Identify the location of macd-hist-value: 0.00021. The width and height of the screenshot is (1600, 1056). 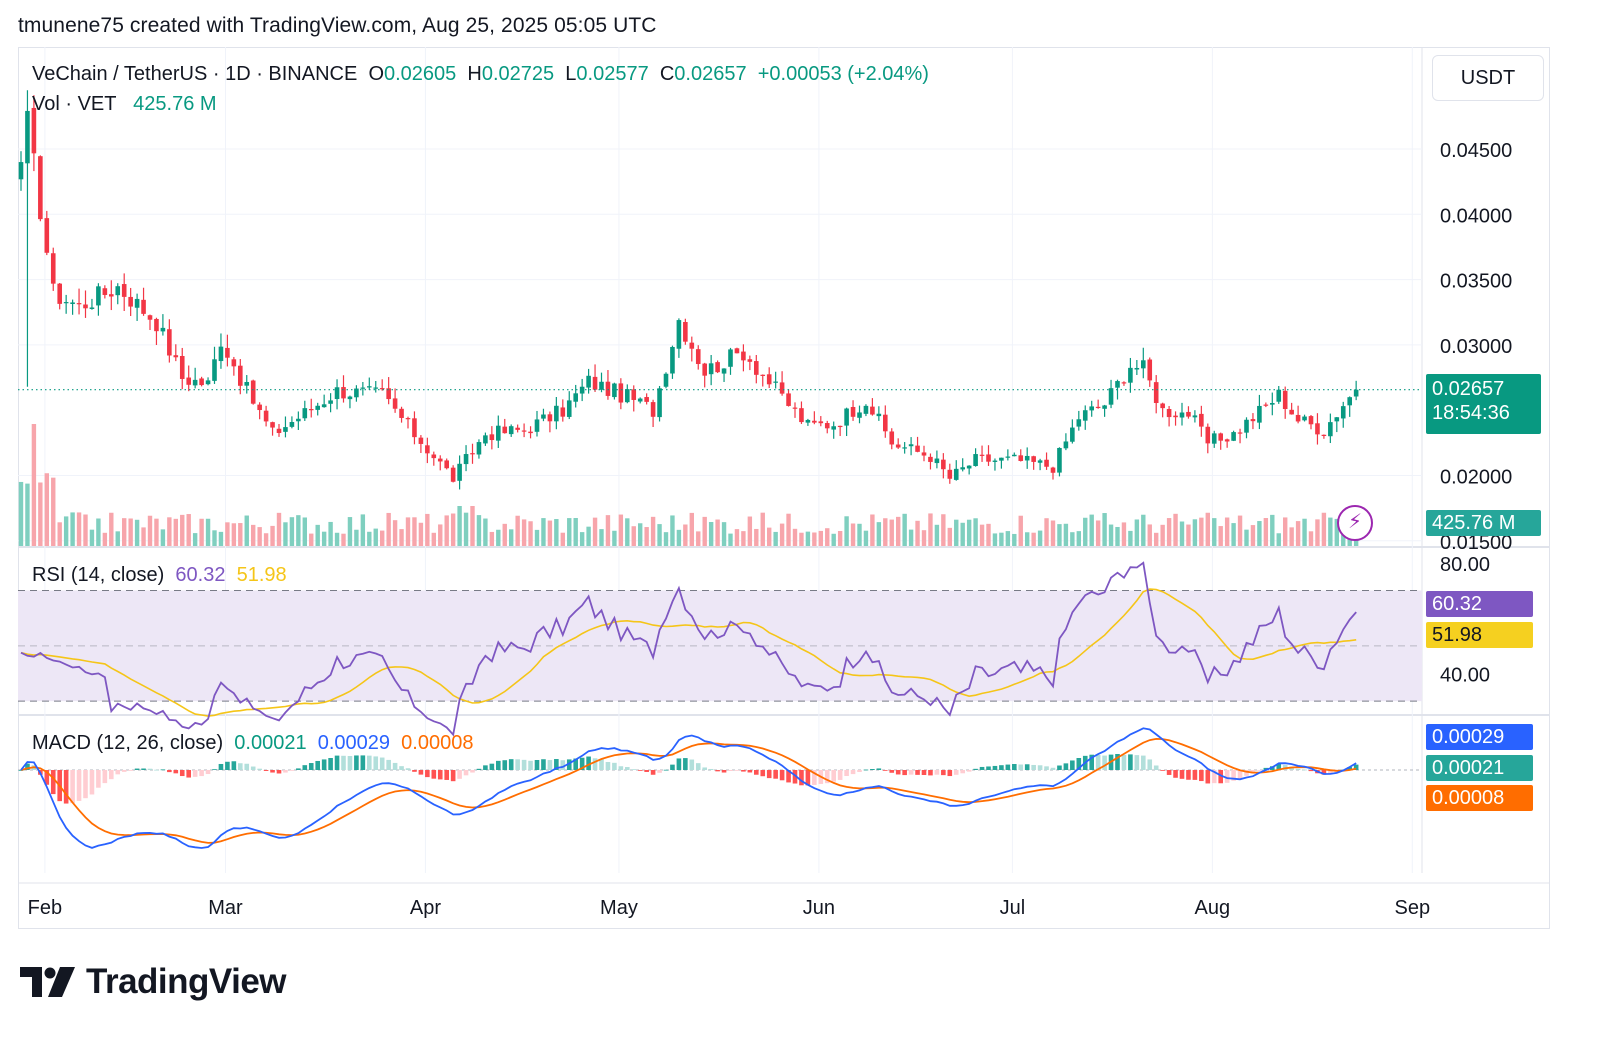
(270, 743).